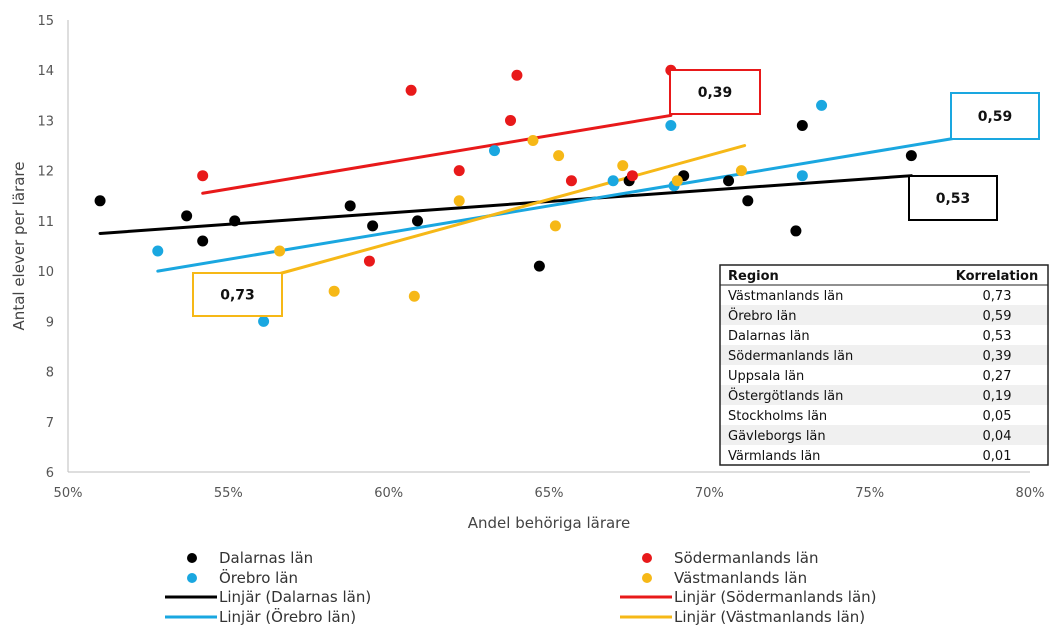 The width and height of the screenshot is (1049, 627). I want to click on table-cell-region: Stockholms län, so click(777, 416).